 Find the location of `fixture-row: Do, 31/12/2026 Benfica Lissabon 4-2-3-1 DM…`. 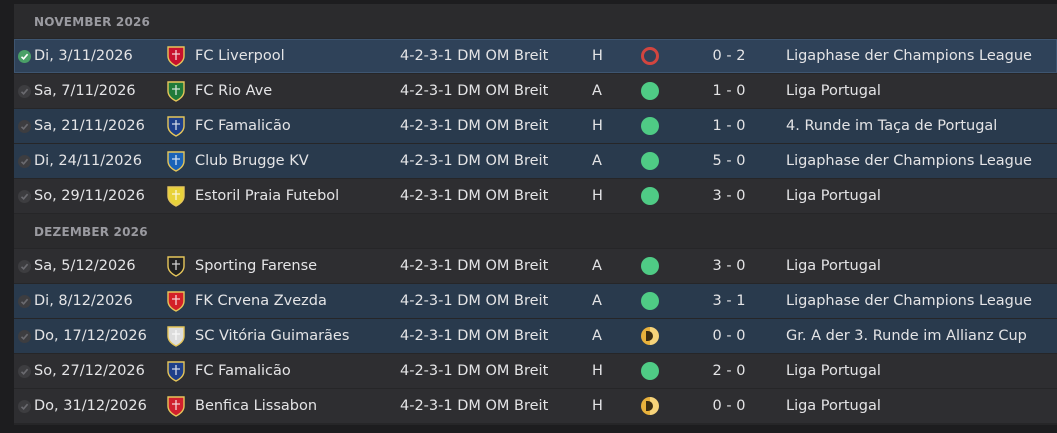

fixture-row: Do, 31/12/2026 Benfica Lissabon 4-2-3-1 DM… is located at coordinates (535, 406).